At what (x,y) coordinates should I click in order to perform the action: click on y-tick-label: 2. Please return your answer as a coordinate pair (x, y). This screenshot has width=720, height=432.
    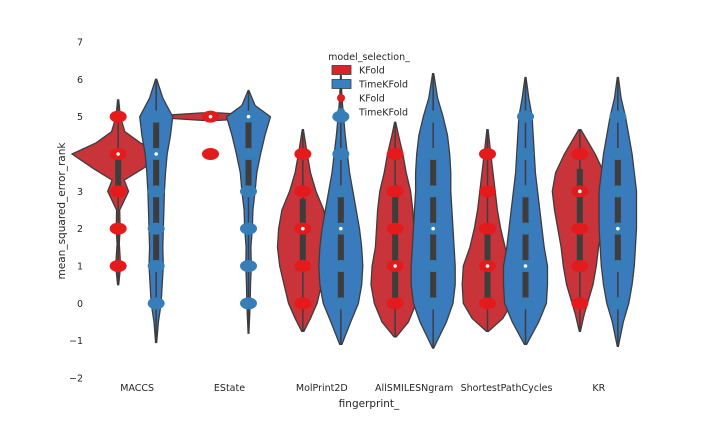
    Looking at the image, I should click on (80, 229).